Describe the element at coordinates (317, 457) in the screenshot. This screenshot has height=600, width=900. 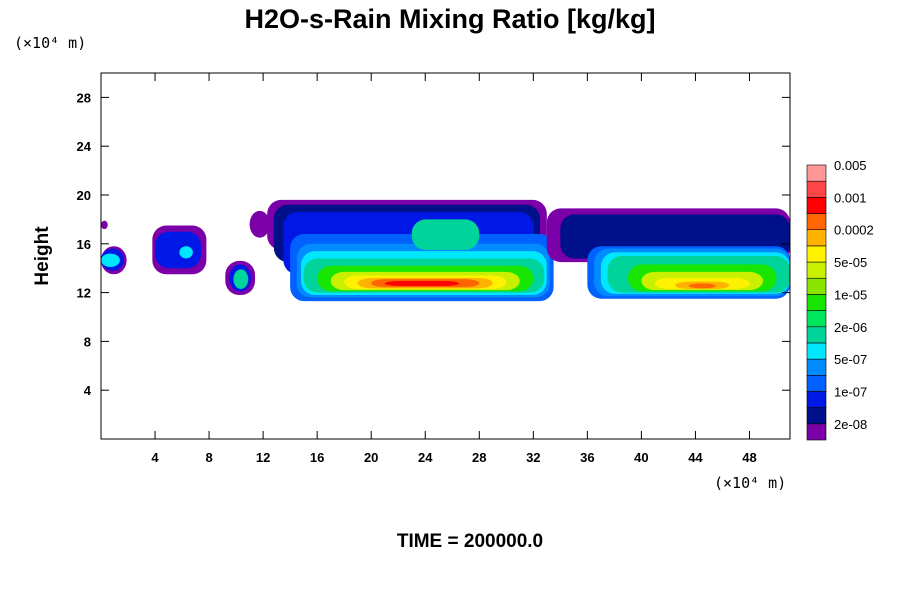
I see `x-tick-label: 16` at that location.